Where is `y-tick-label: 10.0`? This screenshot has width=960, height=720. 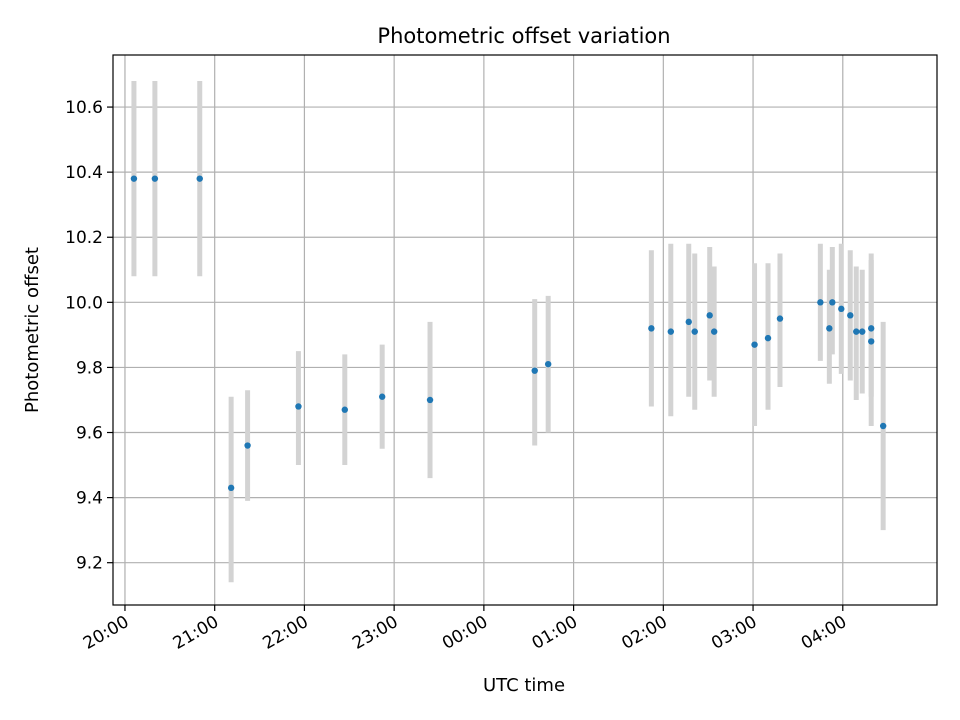
y-tick-label: 10.0 is located at coordinates (84, 303).